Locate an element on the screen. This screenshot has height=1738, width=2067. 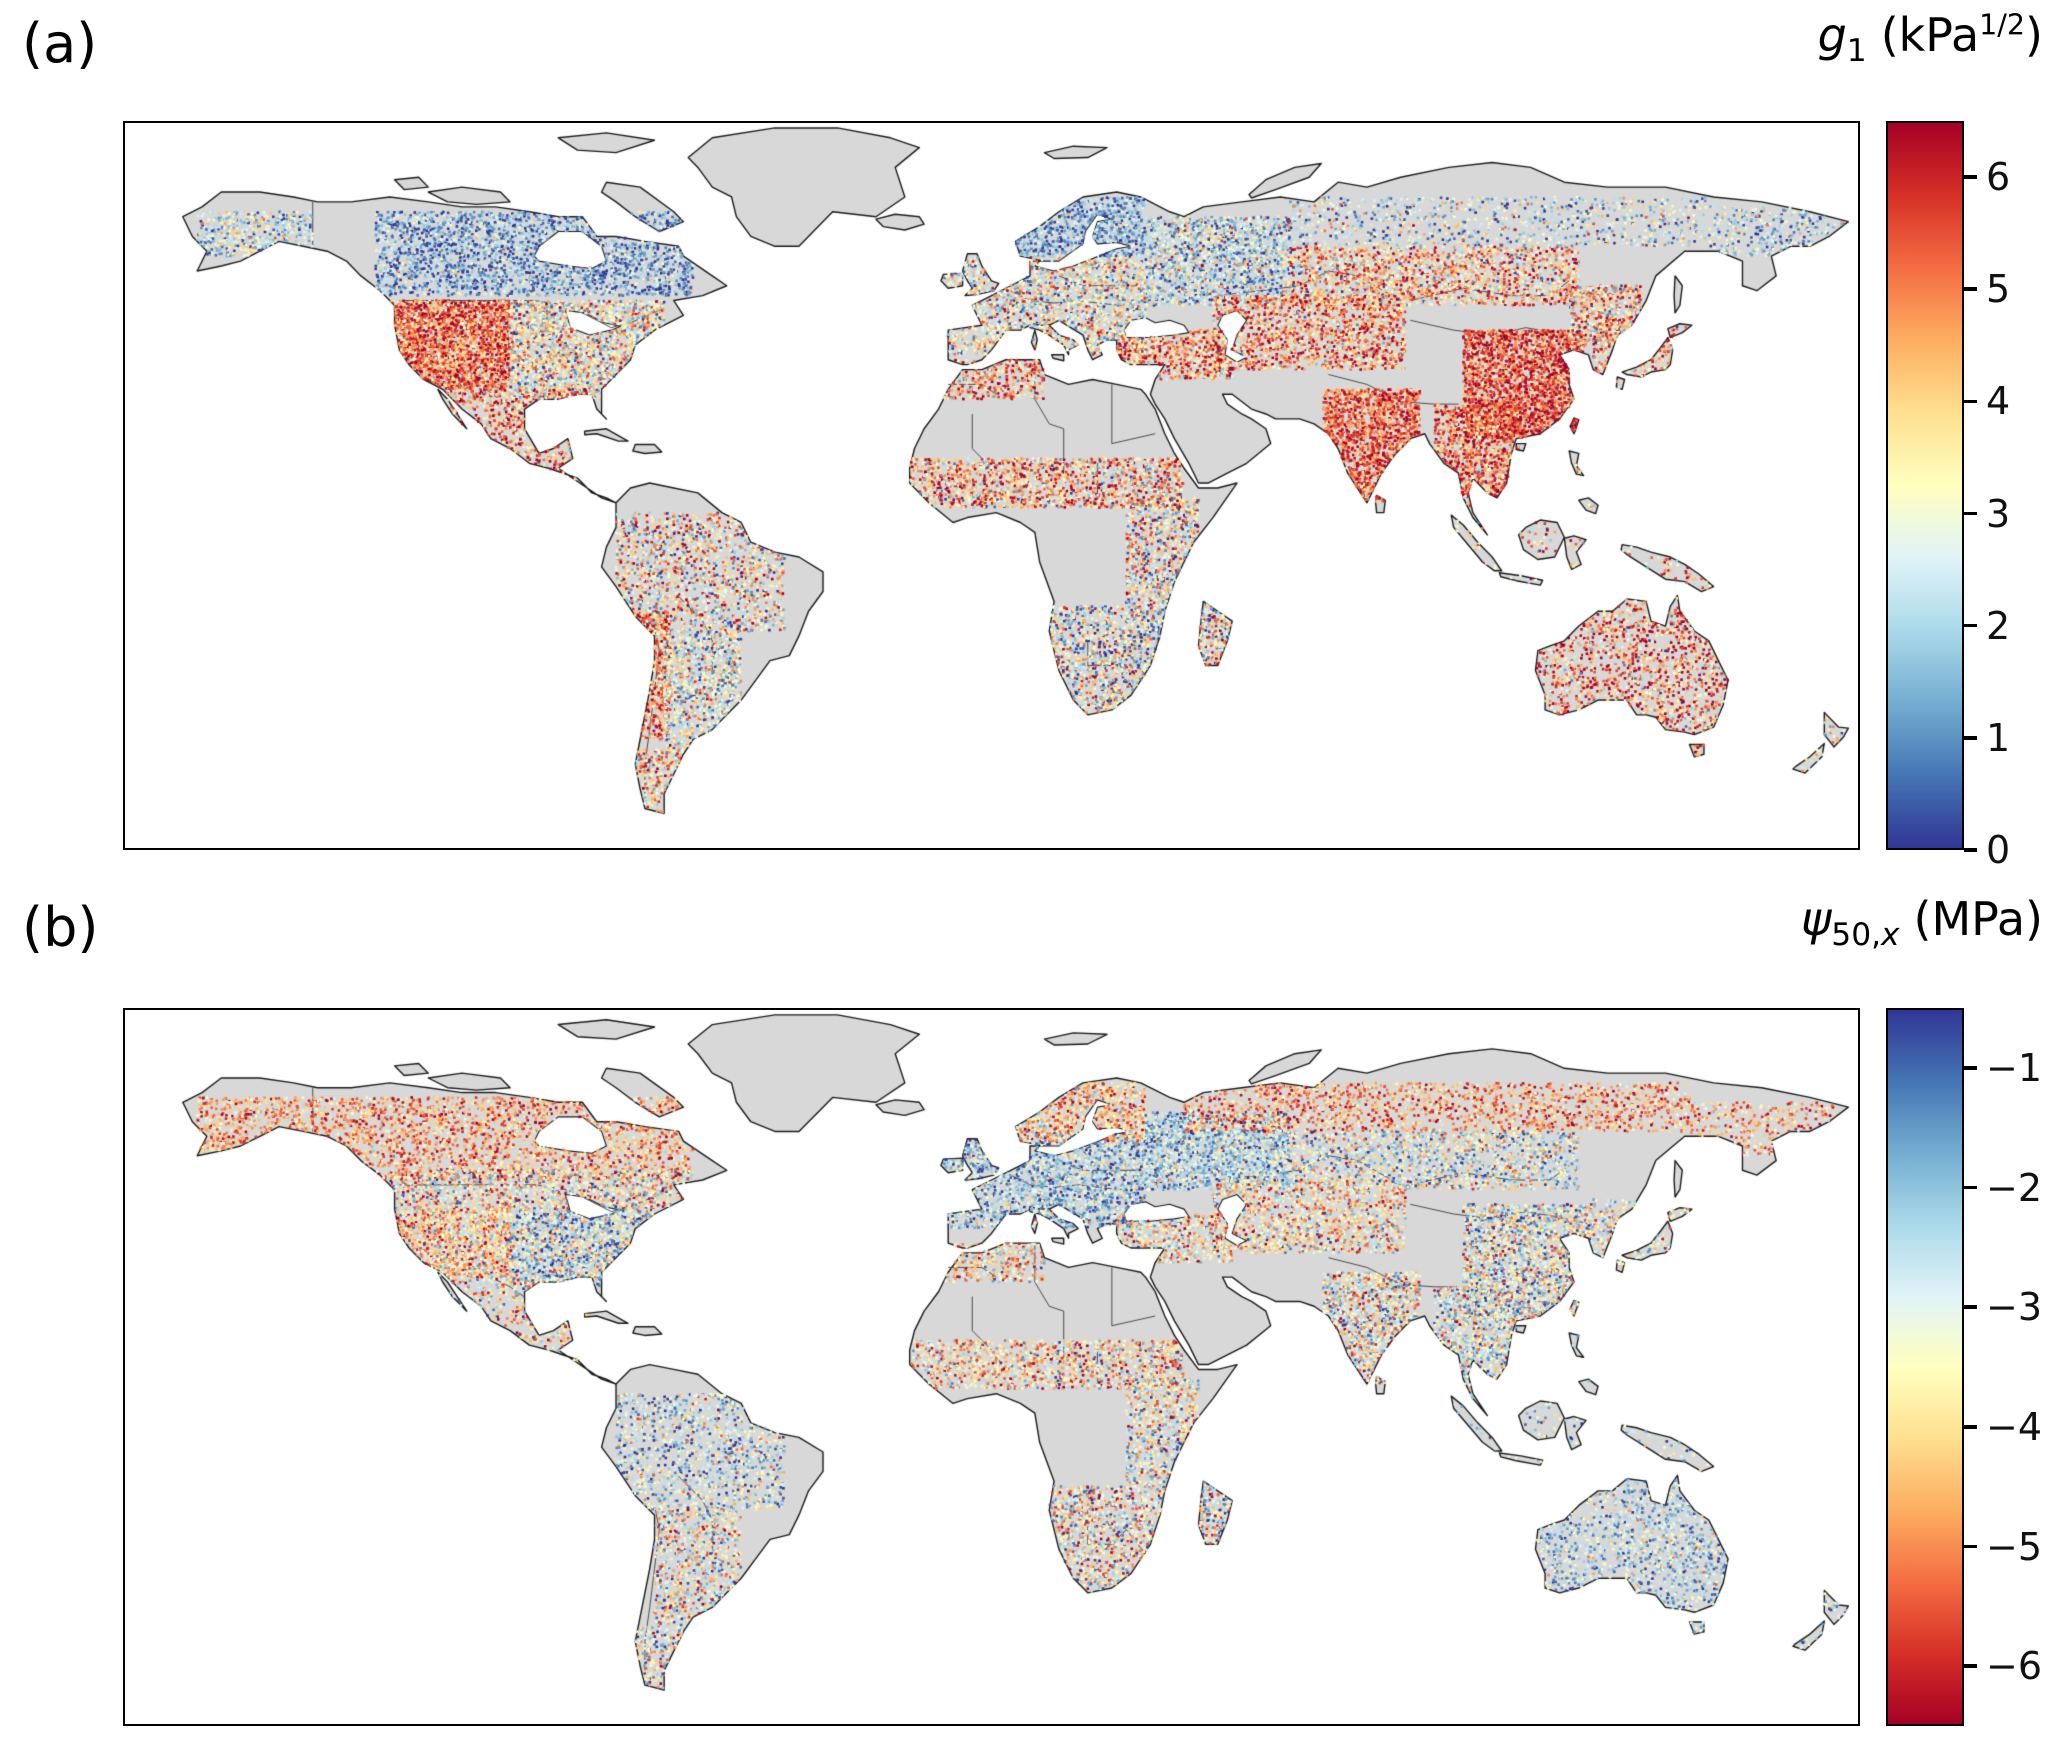
colorbar-gradient-a is located at coordinates (1925, 485).